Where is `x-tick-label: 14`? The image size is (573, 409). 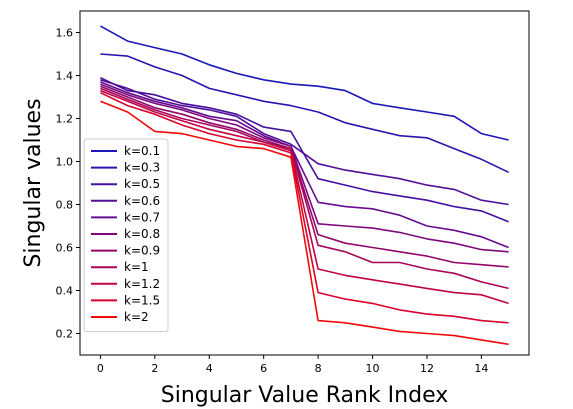 x-tick-label: 14 is located at coordinates (481, 368).